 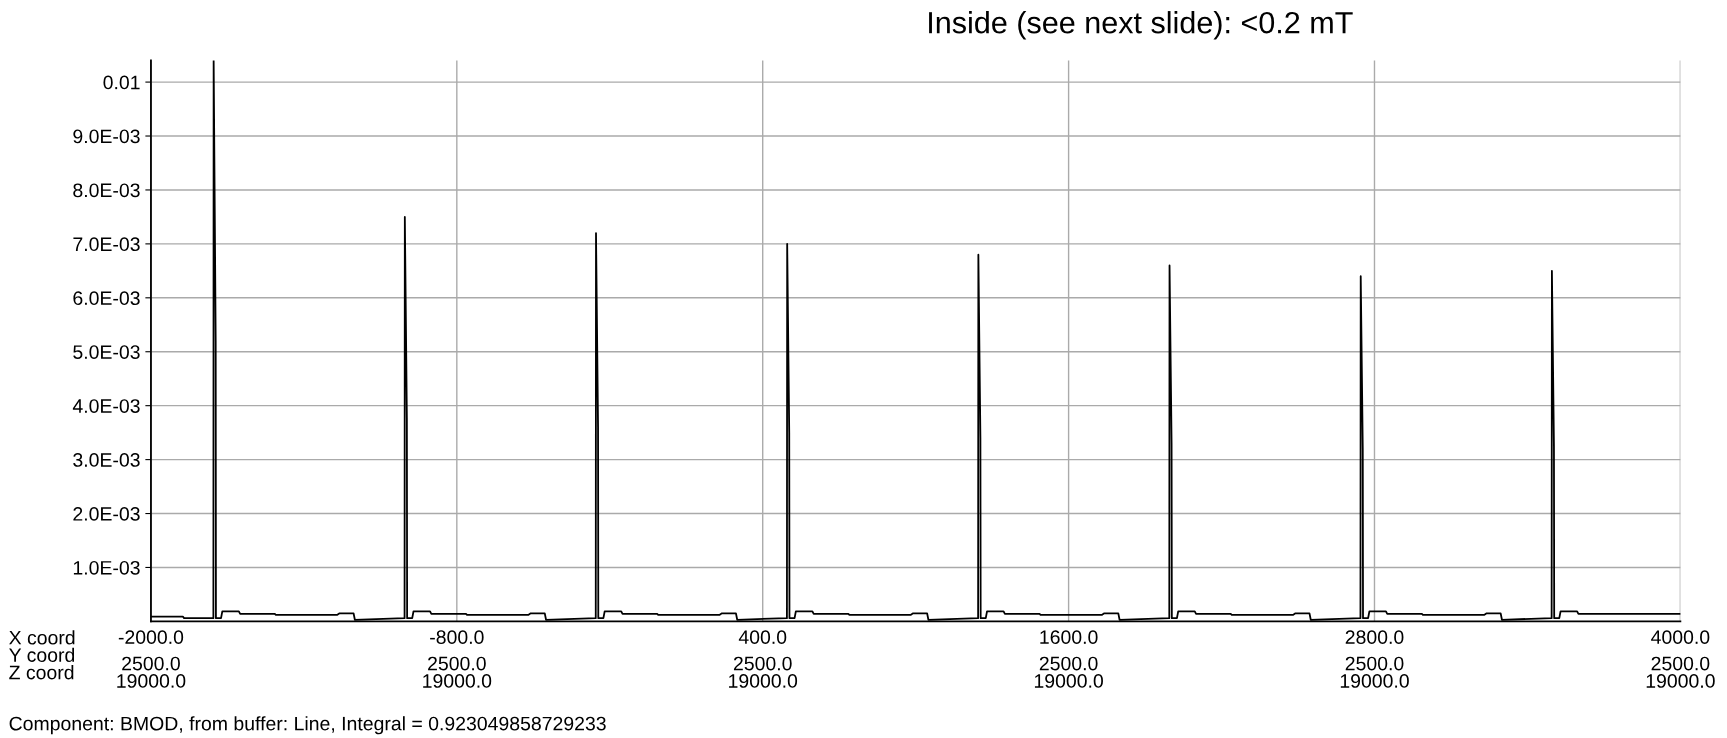 What do you see at coordinates (307, 725) in the screenshot?
I see `text: Component: BMOD, from buffer: Line, Integral = 0.923049858729233` at bounding box center [307, 725].